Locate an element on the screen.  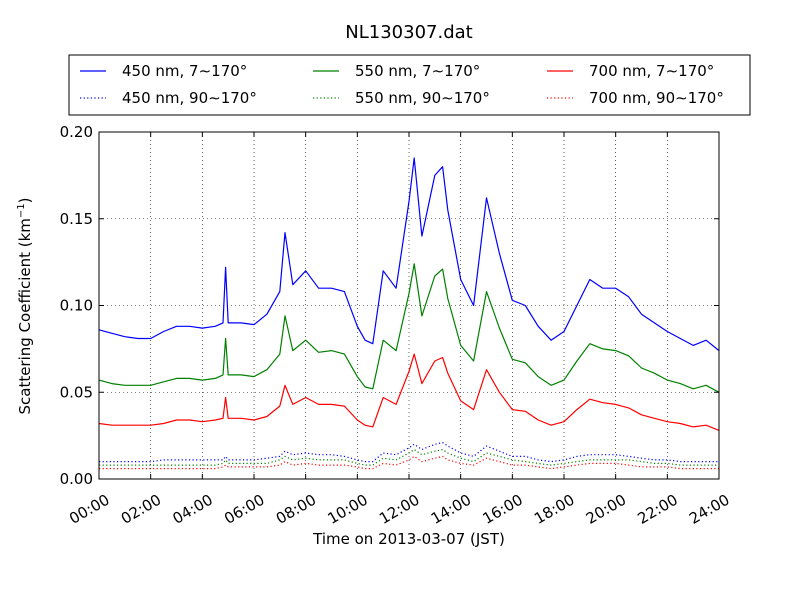
legend-label: 700 nm, 90∼170° is located at coordinates (656, 98).